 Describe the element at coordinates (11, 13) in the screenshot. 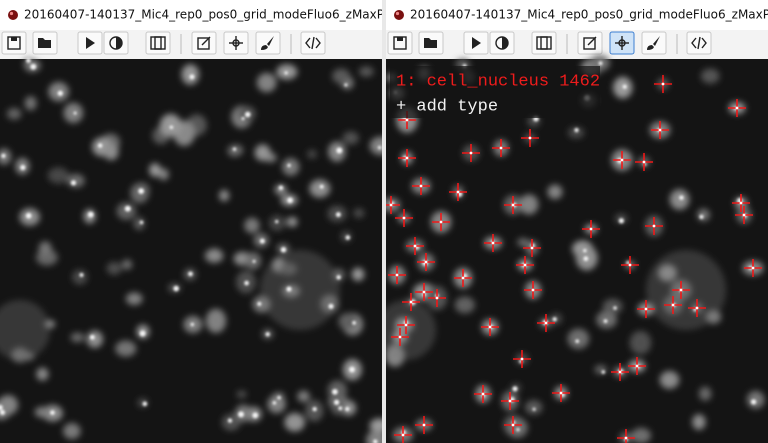

I see `window-icon-shine` at that location.